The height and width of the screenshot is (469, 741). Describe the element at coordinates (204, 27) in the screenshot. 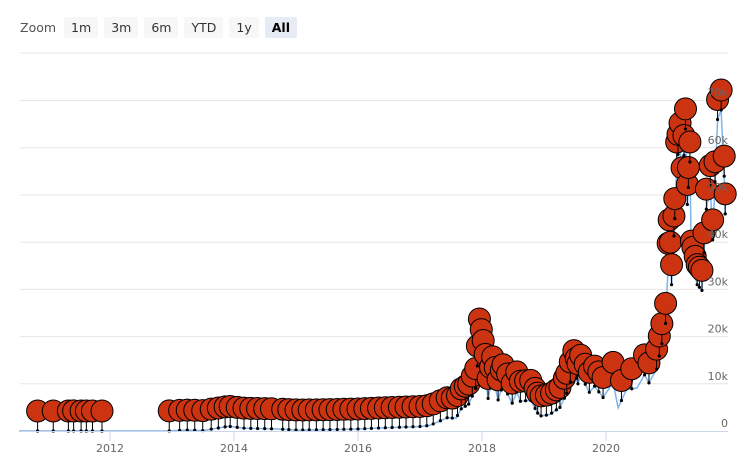

I see `zoom-ytd-button: YTD` at that location.